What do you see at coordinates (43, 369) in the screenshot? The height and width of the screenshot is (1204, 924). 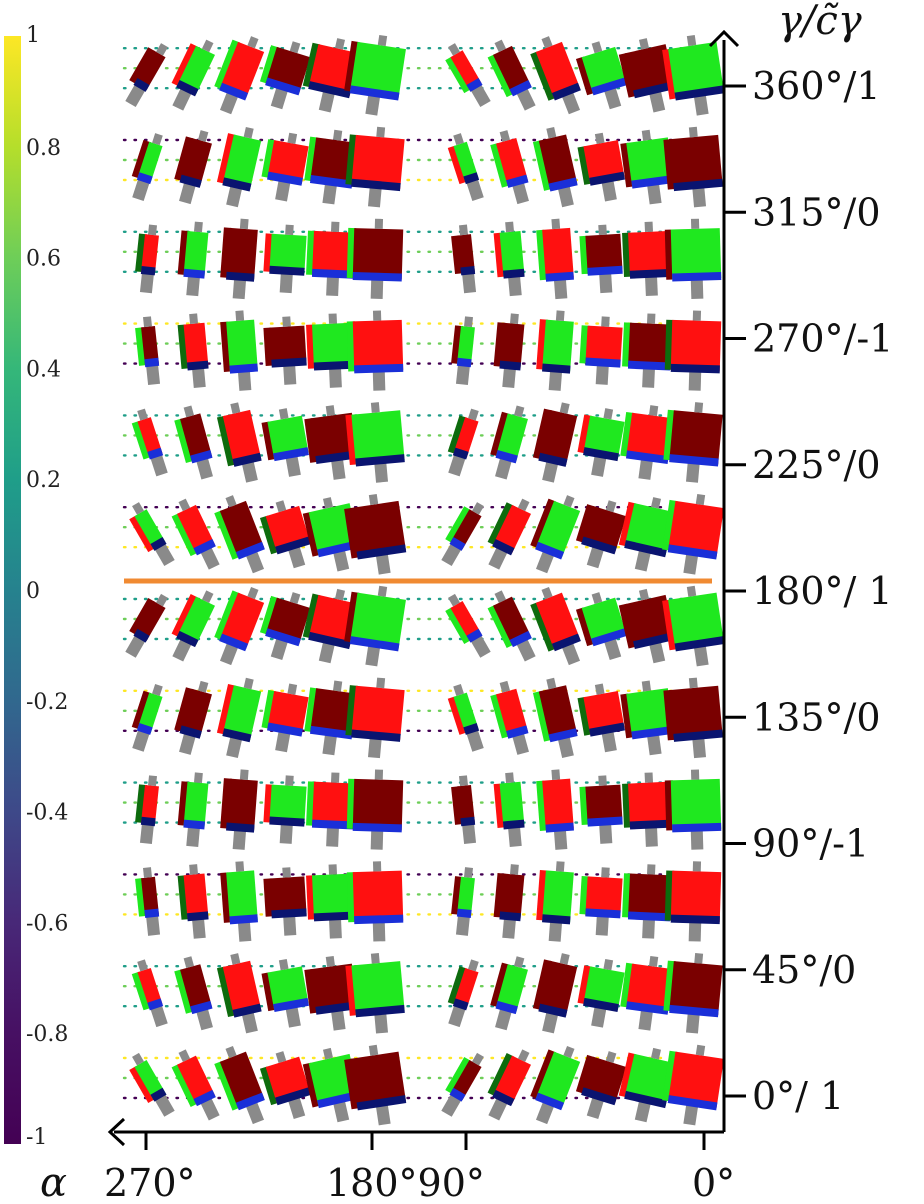 I see `colorbar-tick-label: 0.4` at bounding box center [43, 369].